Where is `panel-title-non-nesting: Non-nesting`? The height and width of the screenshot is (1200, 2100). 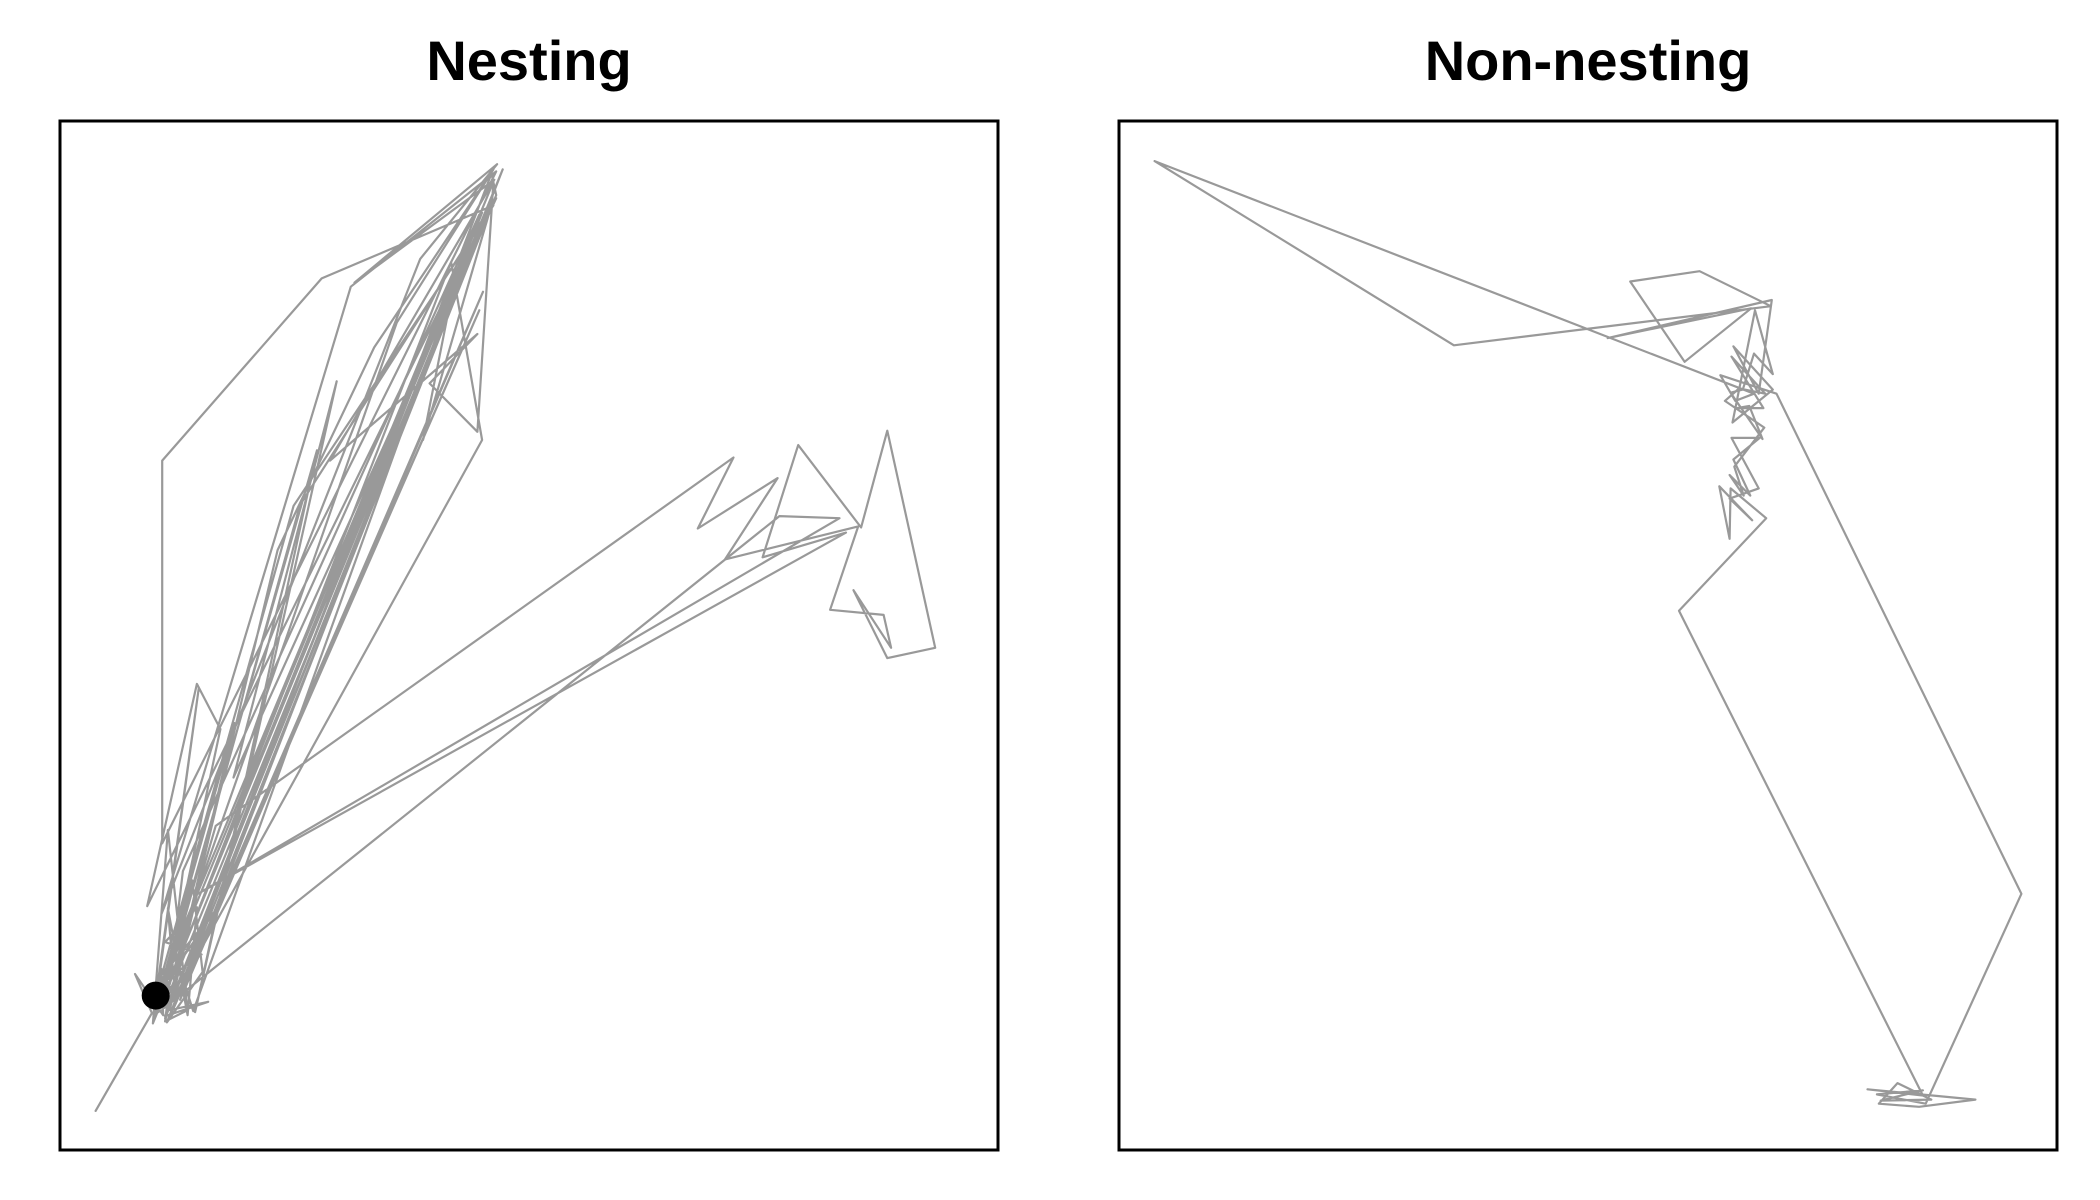 panel-title-non-nesting: Non-nesting is located at coordinates (1588, 60).